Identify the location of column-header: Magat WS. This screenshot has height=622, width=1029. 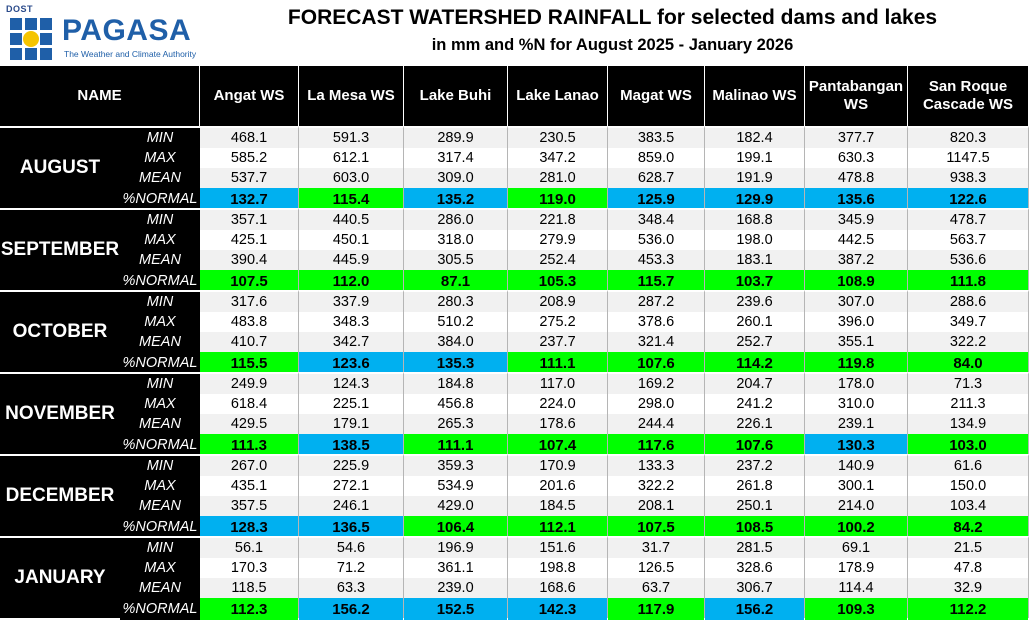
(656, 96).